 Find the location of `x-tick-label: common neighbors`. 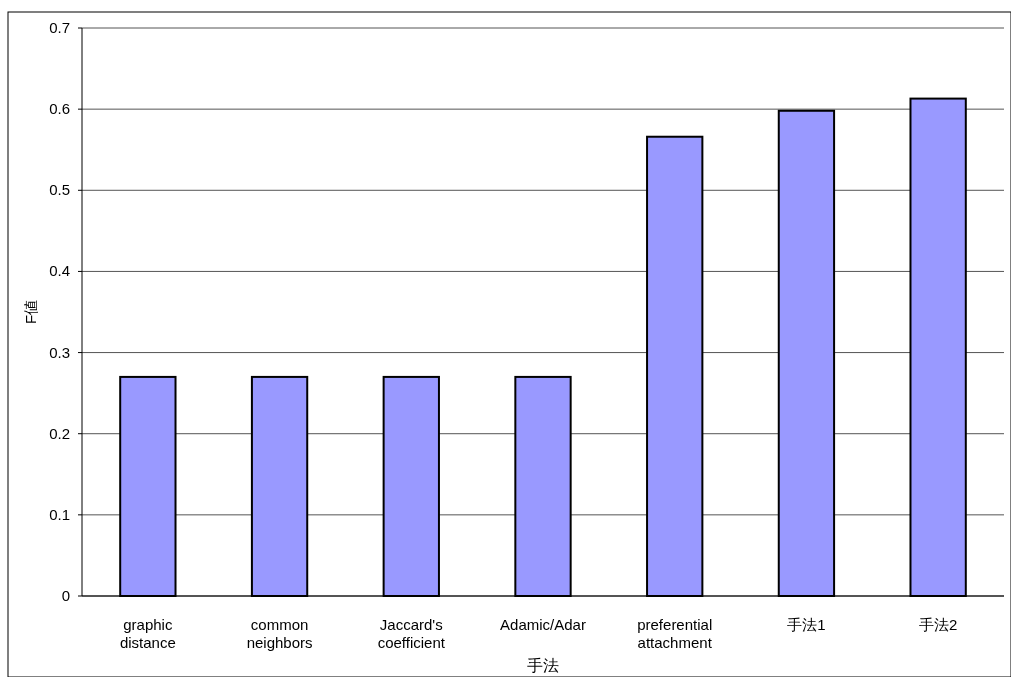

x-tick-label: common neighbors is located at coordinates (279, 633).